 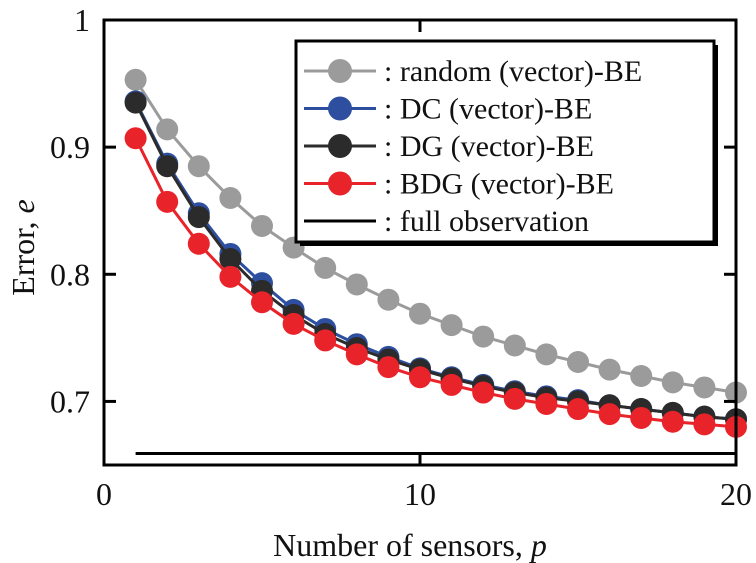 I want to click on y-axis-title: Error, e, so click(x=23, y=247).